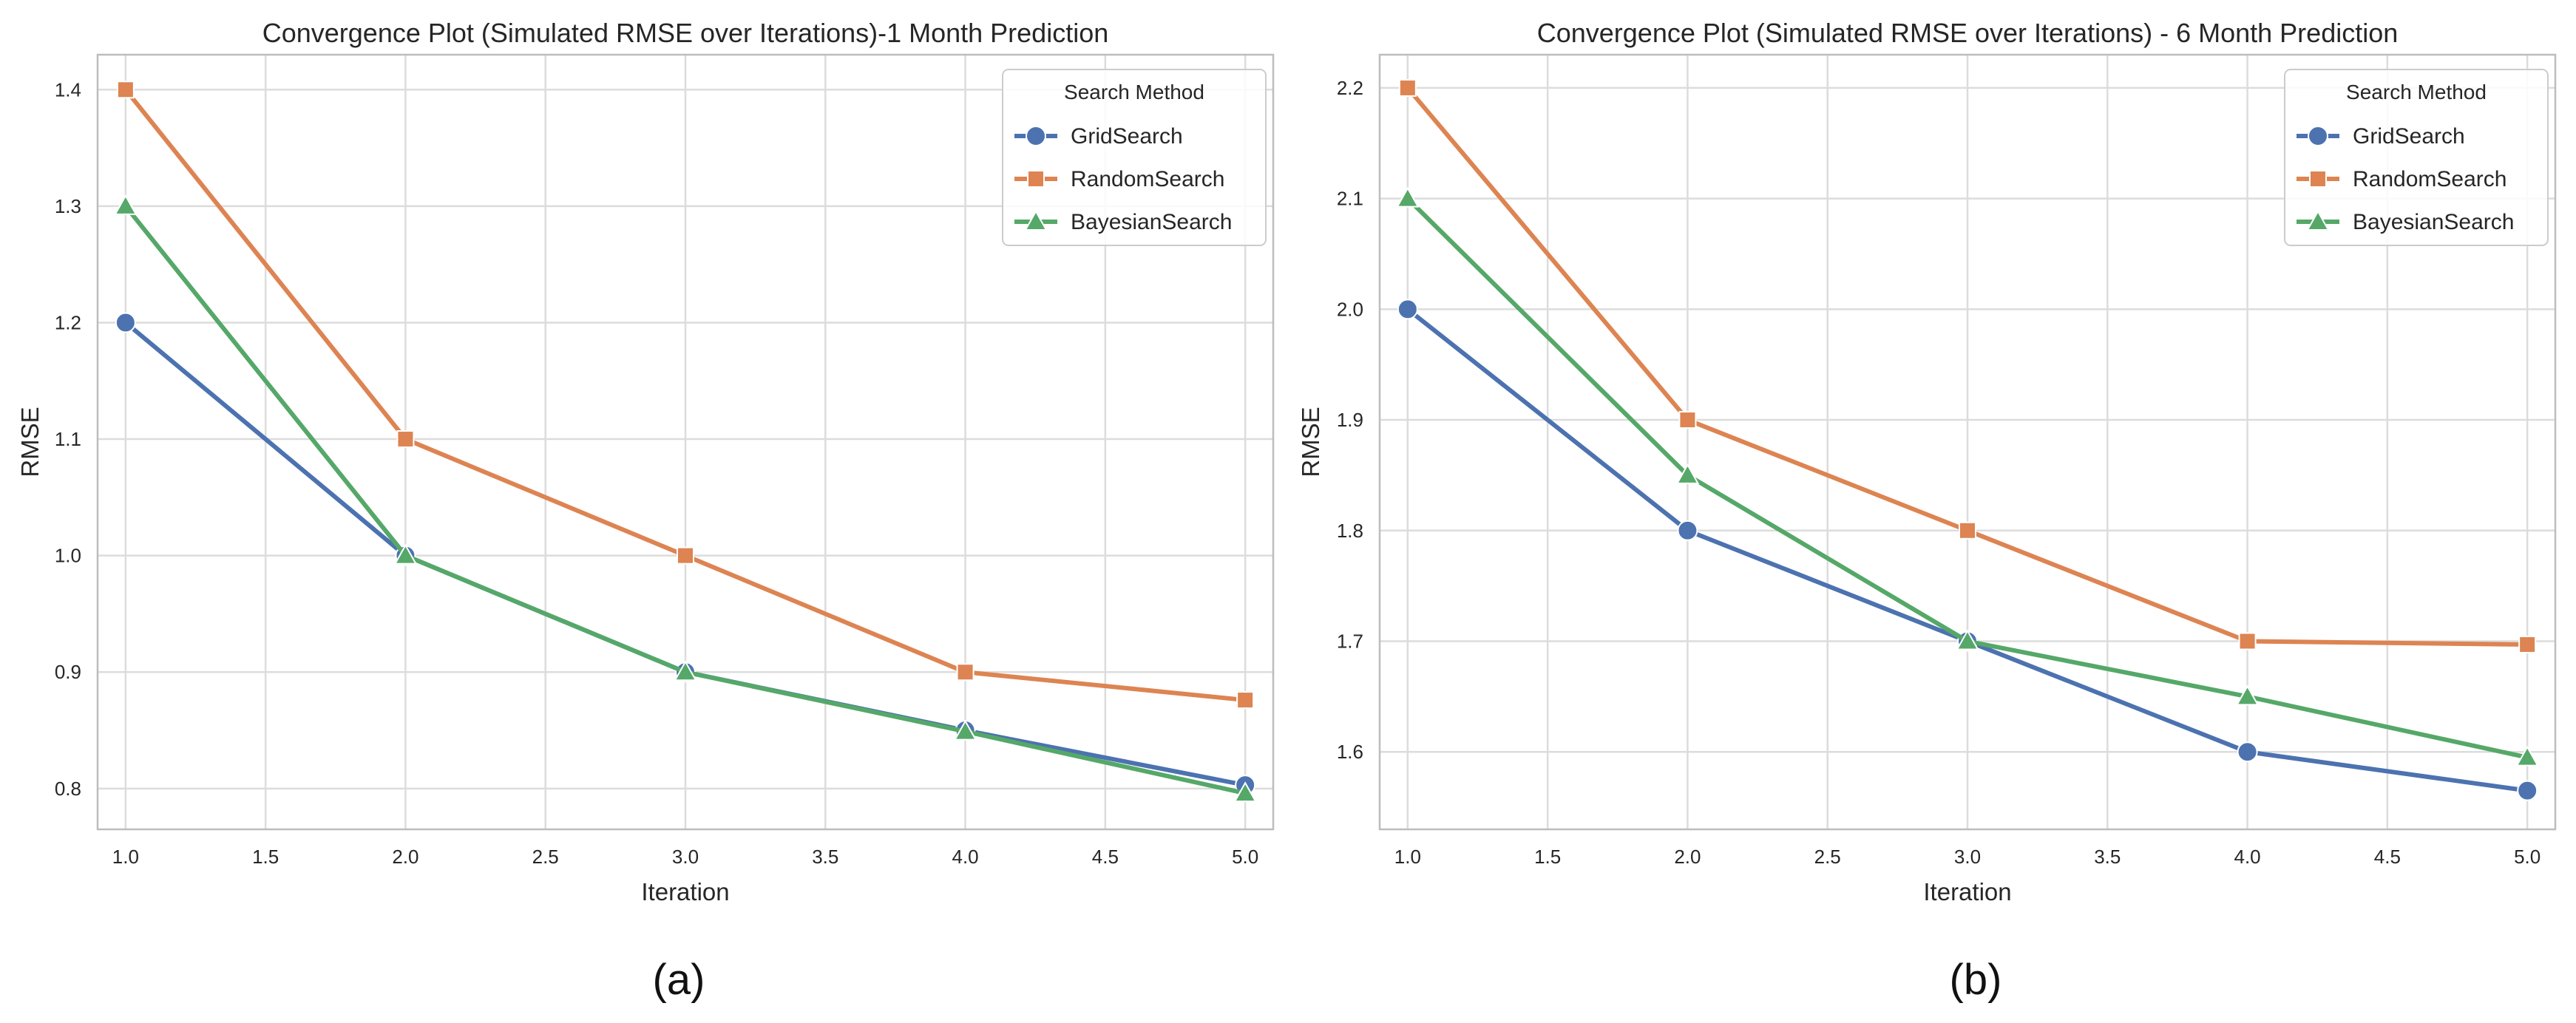 This screenshot has width=2576, height=1023. Describe the element at coordinates (1976, 980) in the screenshot. I see `panel-caption: (b)` at that location.